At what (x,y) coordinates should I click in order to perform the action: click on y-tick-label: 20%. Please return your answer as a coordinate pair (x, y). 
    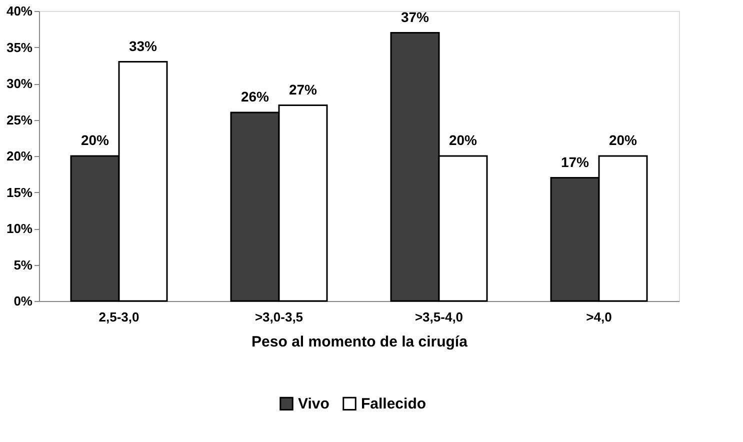
    Looking at the image, I should click on (19, 156).